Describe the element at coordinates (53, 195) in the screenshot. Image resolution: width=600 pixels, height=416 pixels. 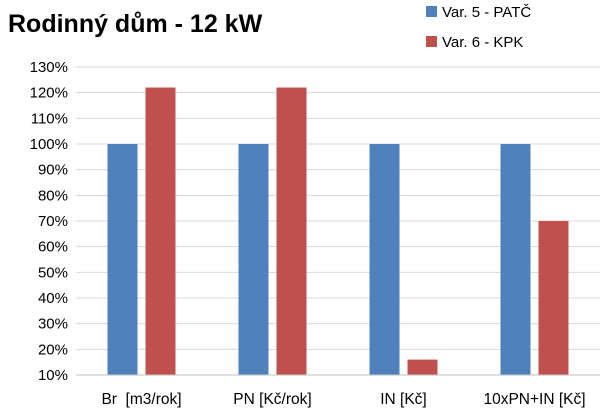
I see `y-tick-label: 80%` at that location.